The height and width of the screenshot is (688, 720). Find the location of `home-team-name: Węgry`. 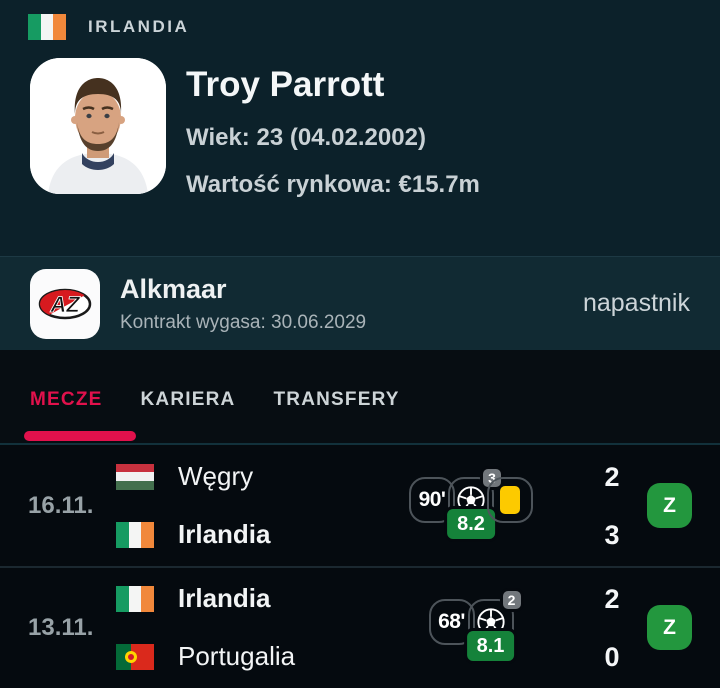

home-team-name: Węgry is located at coordinates (216, 476).